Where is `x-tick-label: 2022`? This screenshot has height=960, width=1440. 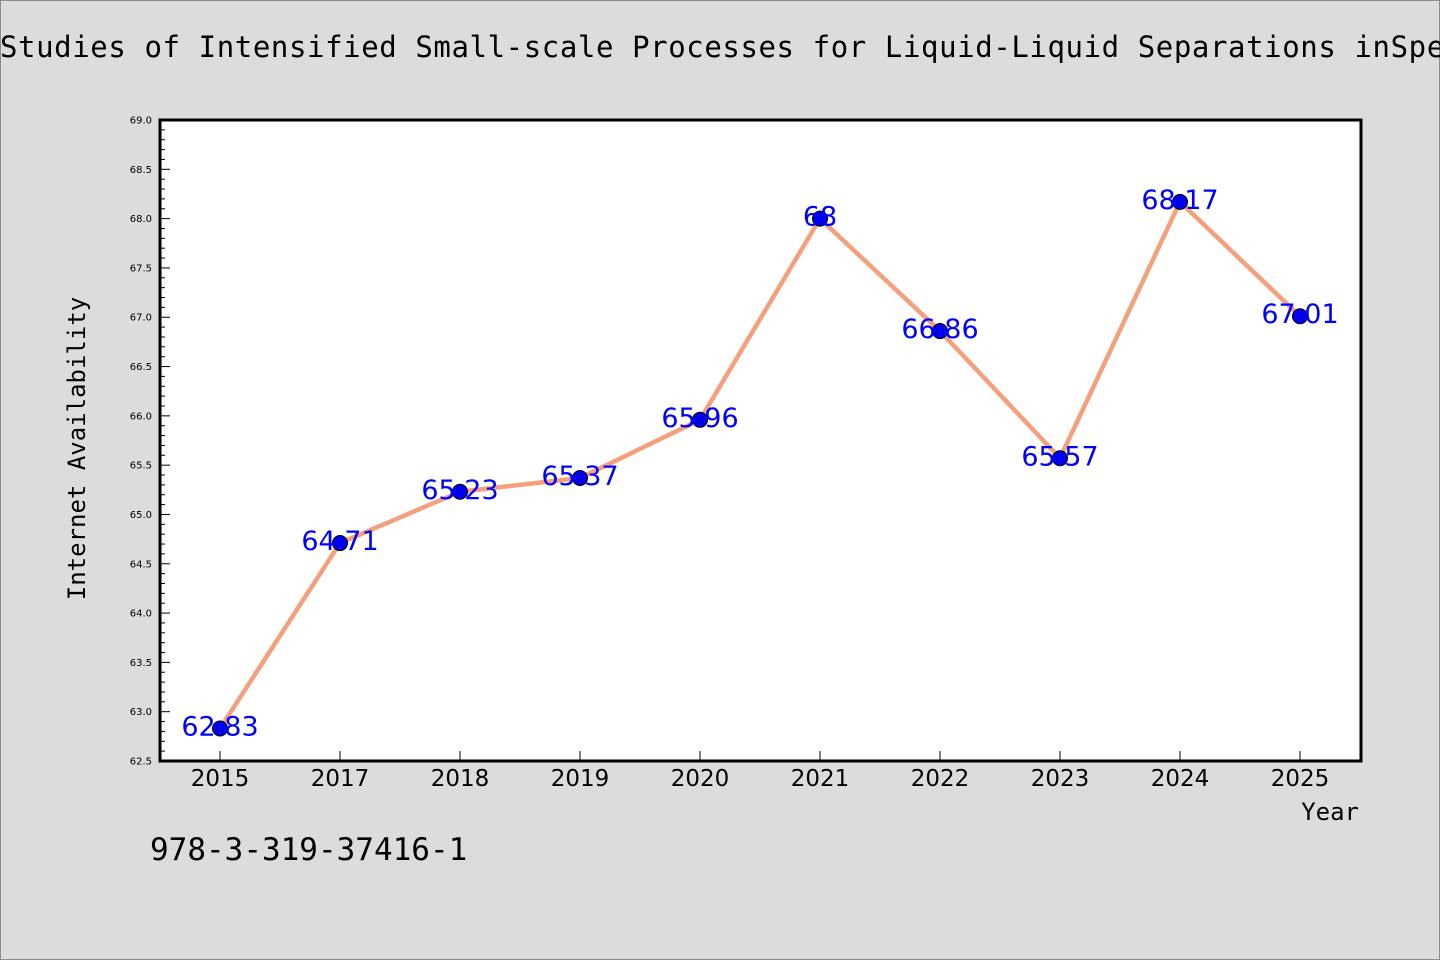 x-tick-label: 2022 is located at coordinates (940, 779).